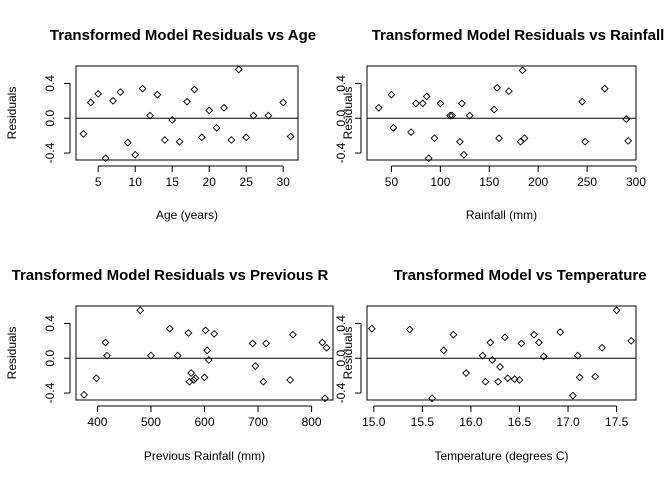 This screenshot has width=672, height=480. What do you see at coordinates (284, 182) in the screenshot?
I see `x-tick-label: 30` at bounding box center [284, 182].